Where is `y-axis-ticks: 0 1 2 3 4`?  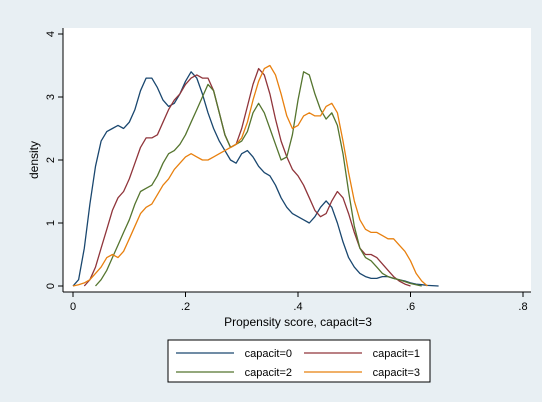 y-axis-ticks: 0 1 2 3 4 is located at coordinates (54, 160).